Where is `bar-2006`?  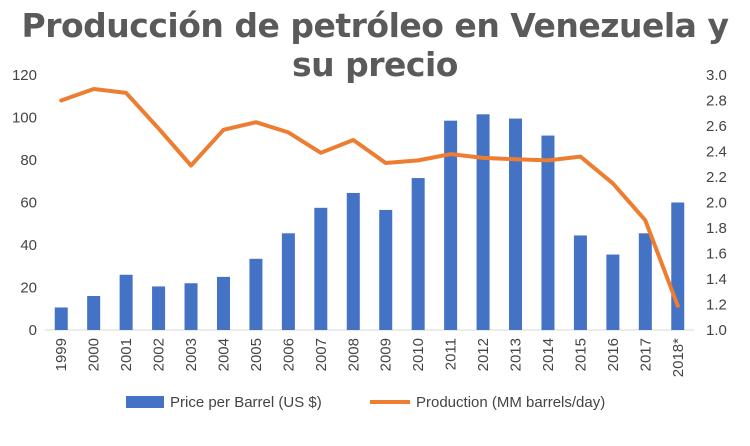 bar-2006 is located at coordinates (288, 281).